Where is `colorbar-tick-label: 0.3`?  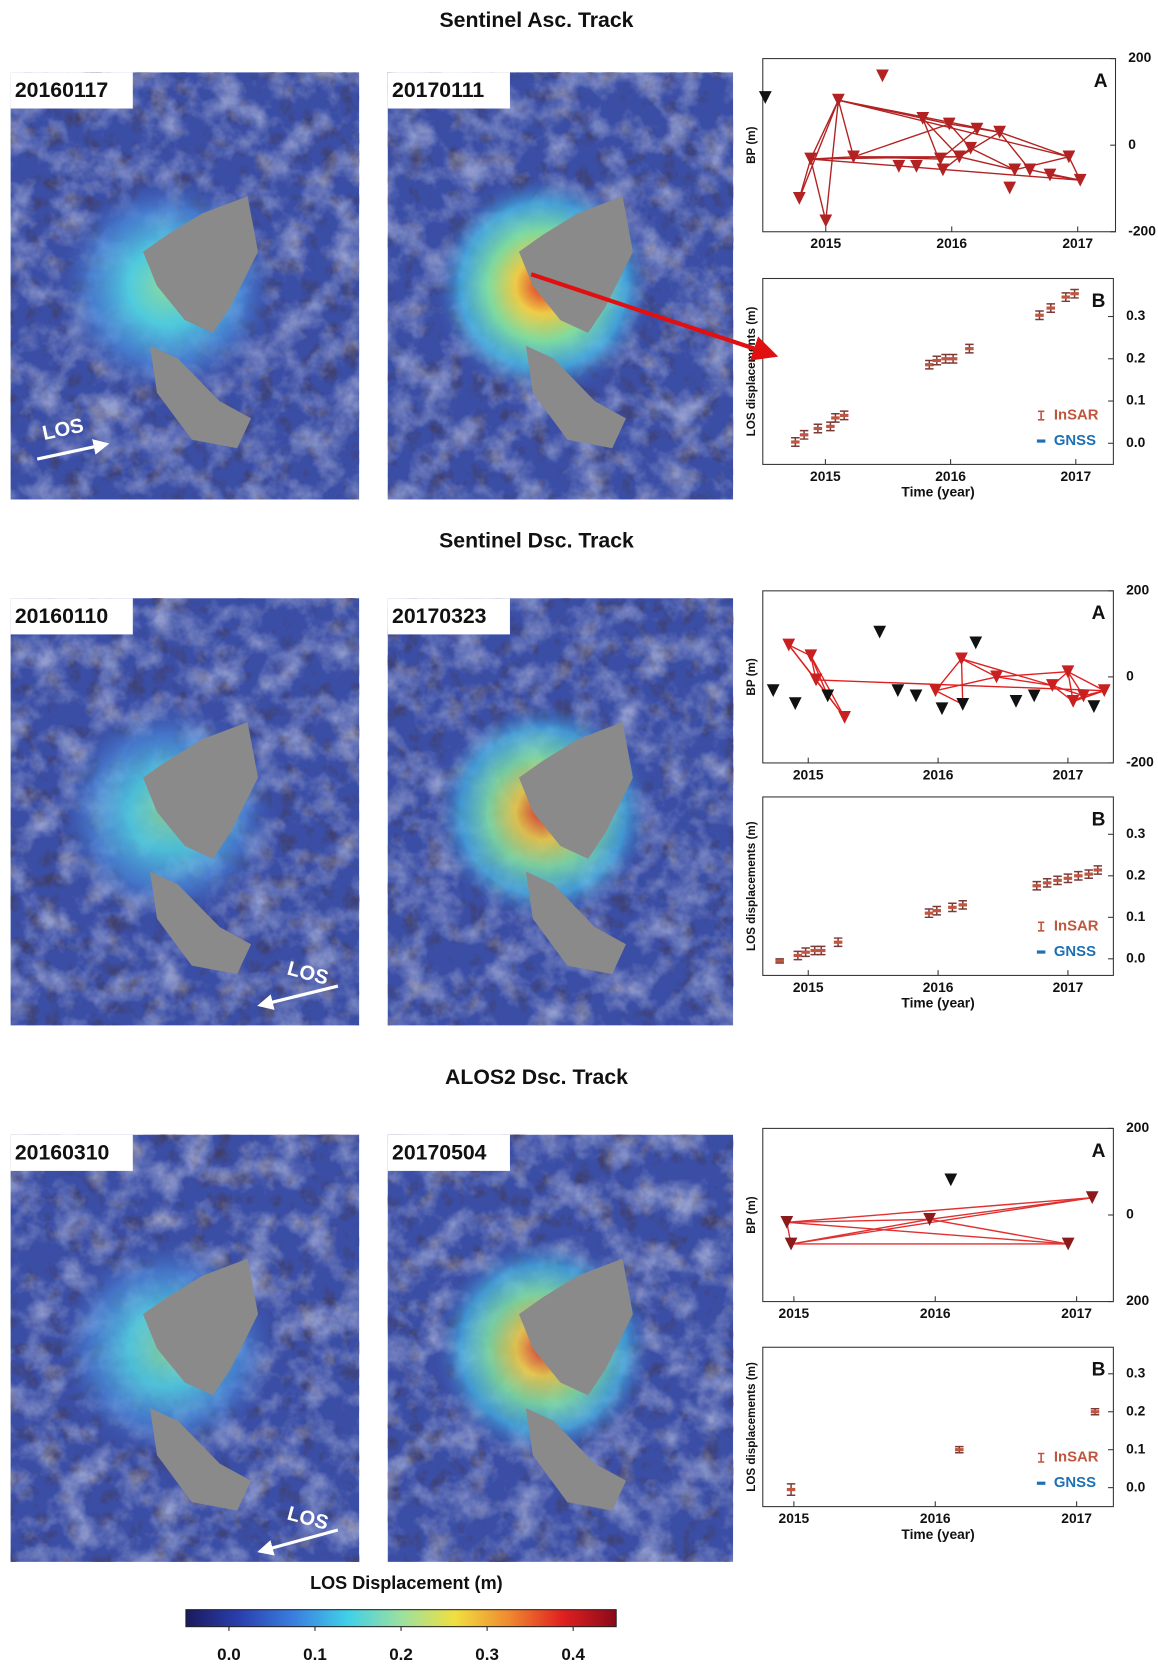
colorbar-tick-label: 0.3 is located at coordinates (487, 1654).